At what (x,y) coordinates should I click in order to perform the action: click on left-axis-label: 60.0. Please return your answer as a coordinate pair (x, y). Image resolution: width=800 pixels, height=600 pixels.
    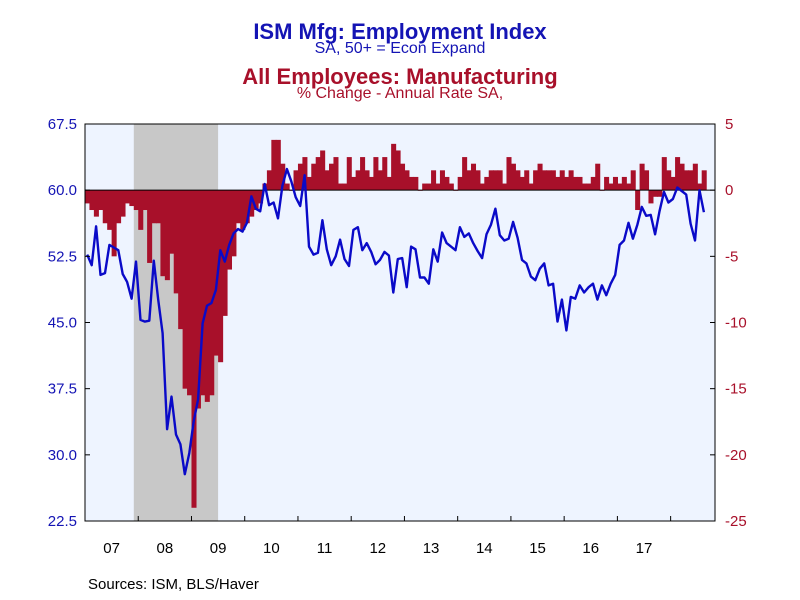
    Looking at the image, I should click on (62, 190).